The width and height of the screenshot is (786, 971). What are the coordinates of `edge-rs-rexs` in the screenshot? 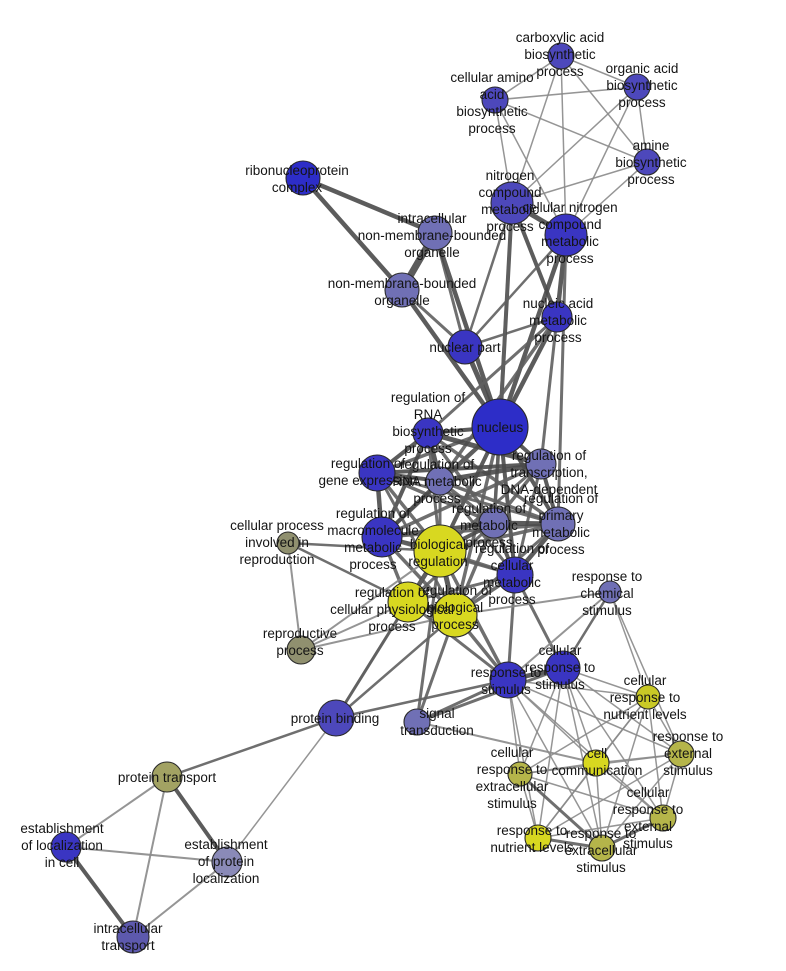 It's located at (555, 764).